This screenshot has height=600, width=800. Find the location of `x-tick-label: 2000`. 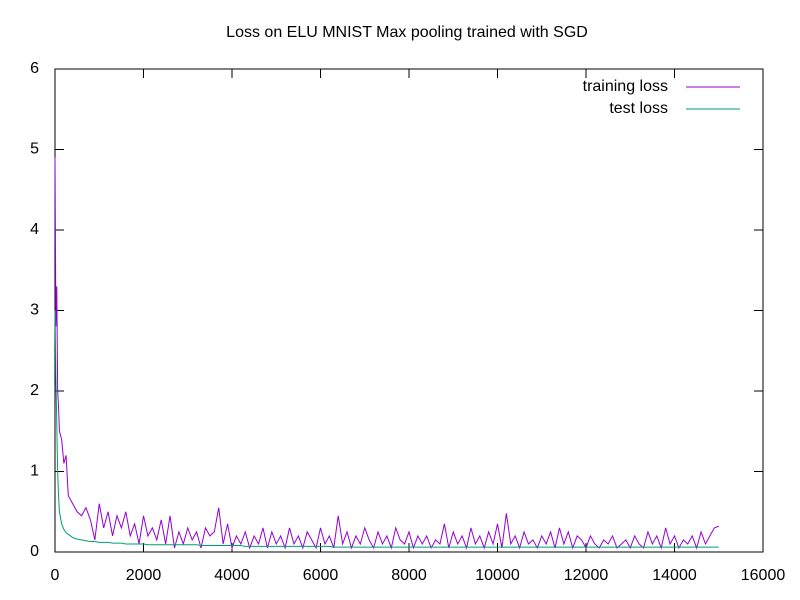

x-tick-label: 2000 is located at coordinates (144, 575).